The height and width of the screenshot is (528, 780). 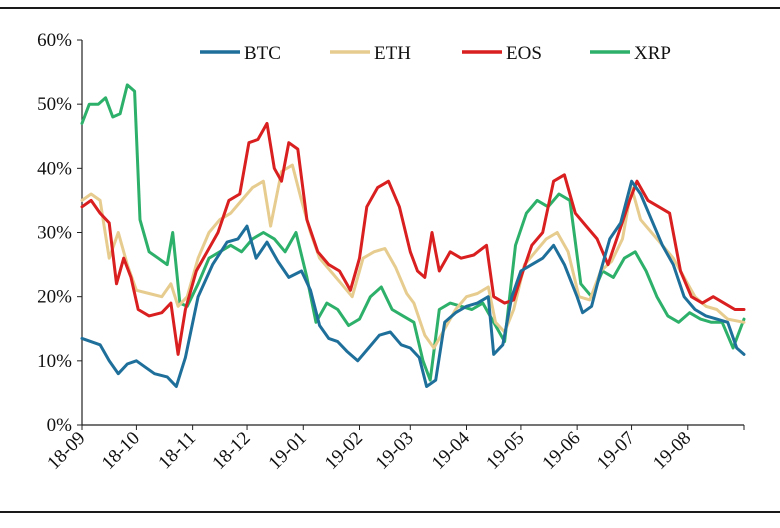 I want to click on legend-label: BTC, so click(x=262, y=53).